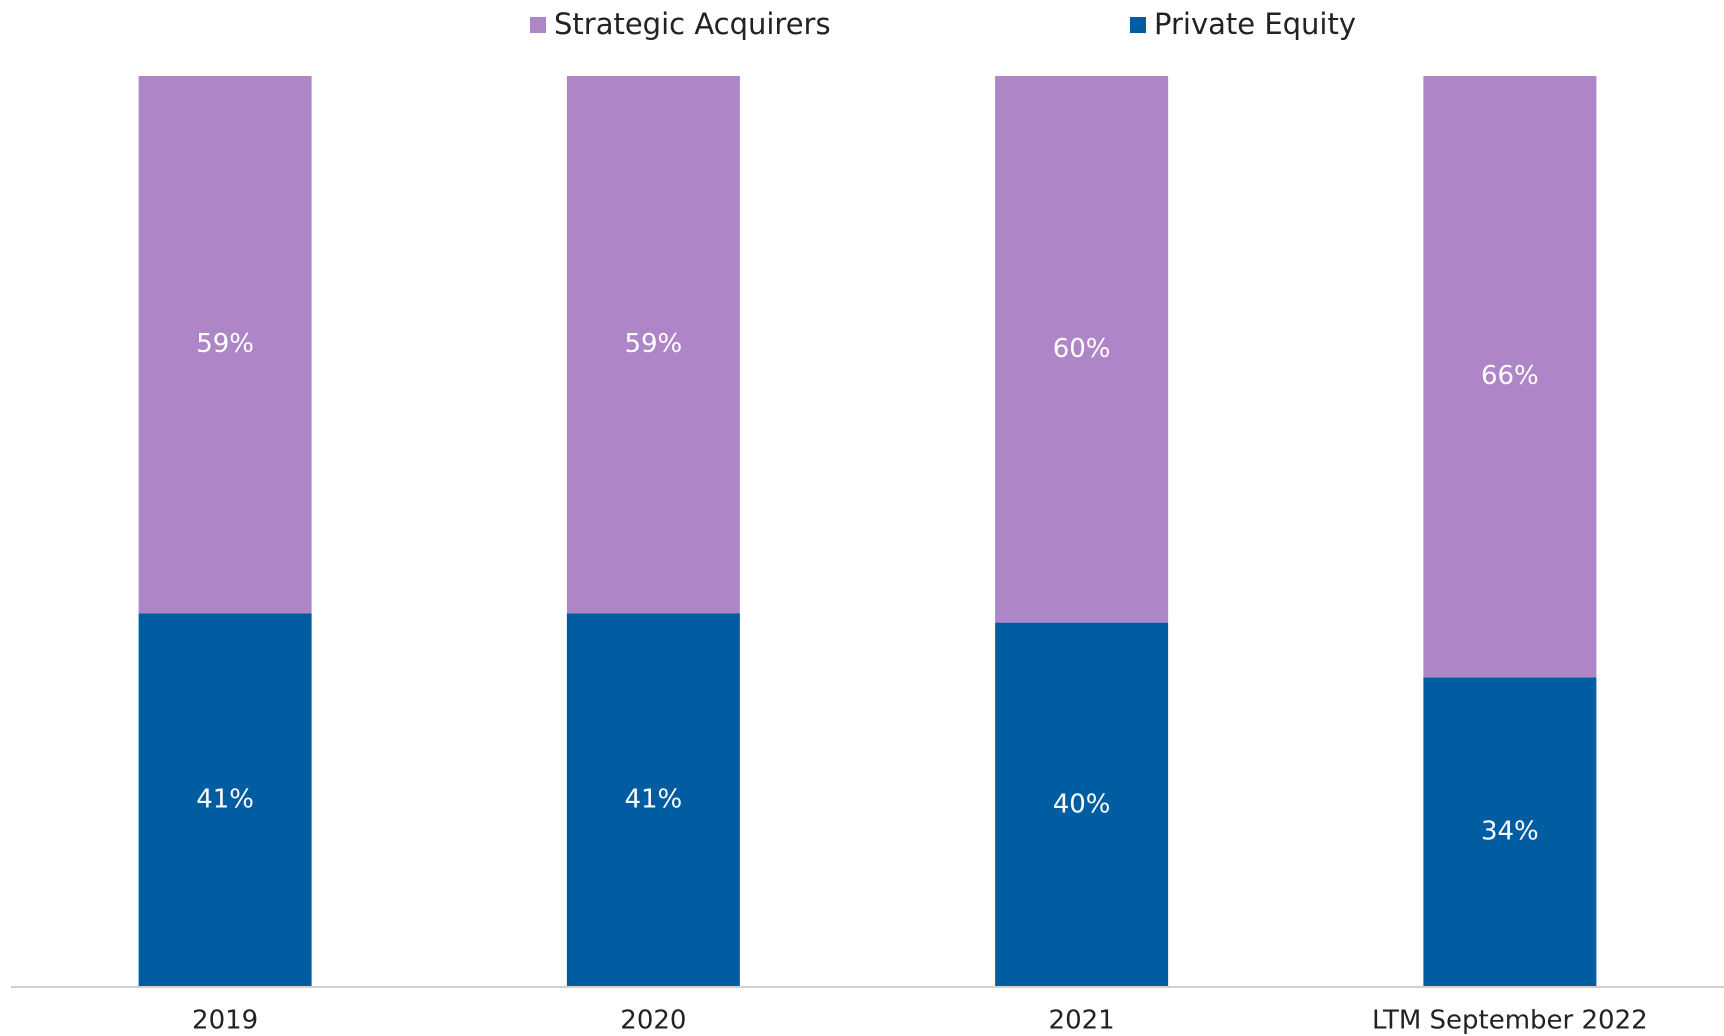 This screenshot has height=1036, width=1724. I want to click on x-tick-label: 2021, so click(1082, 1021).